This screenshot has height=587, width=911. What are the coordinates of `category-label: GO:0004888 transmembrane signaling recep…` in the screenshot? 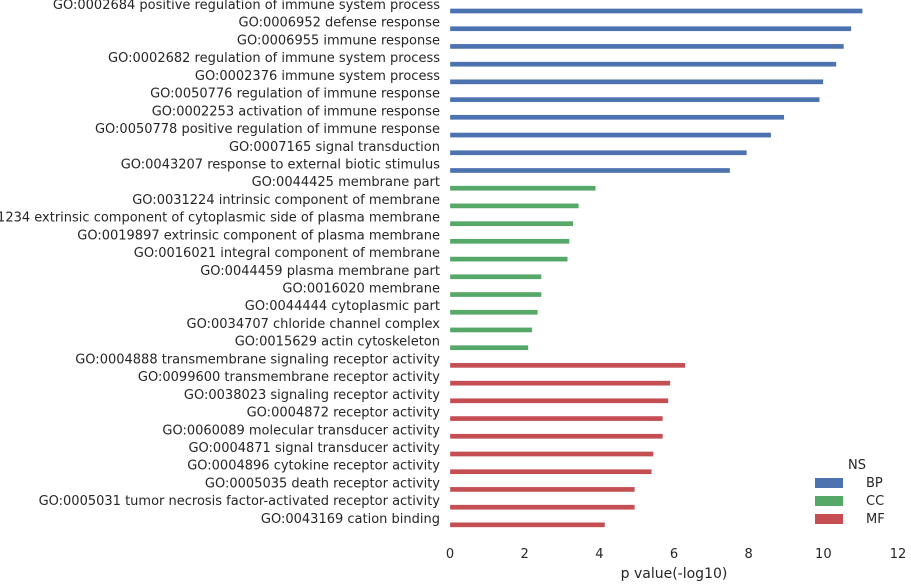 It's located at (257, 359).